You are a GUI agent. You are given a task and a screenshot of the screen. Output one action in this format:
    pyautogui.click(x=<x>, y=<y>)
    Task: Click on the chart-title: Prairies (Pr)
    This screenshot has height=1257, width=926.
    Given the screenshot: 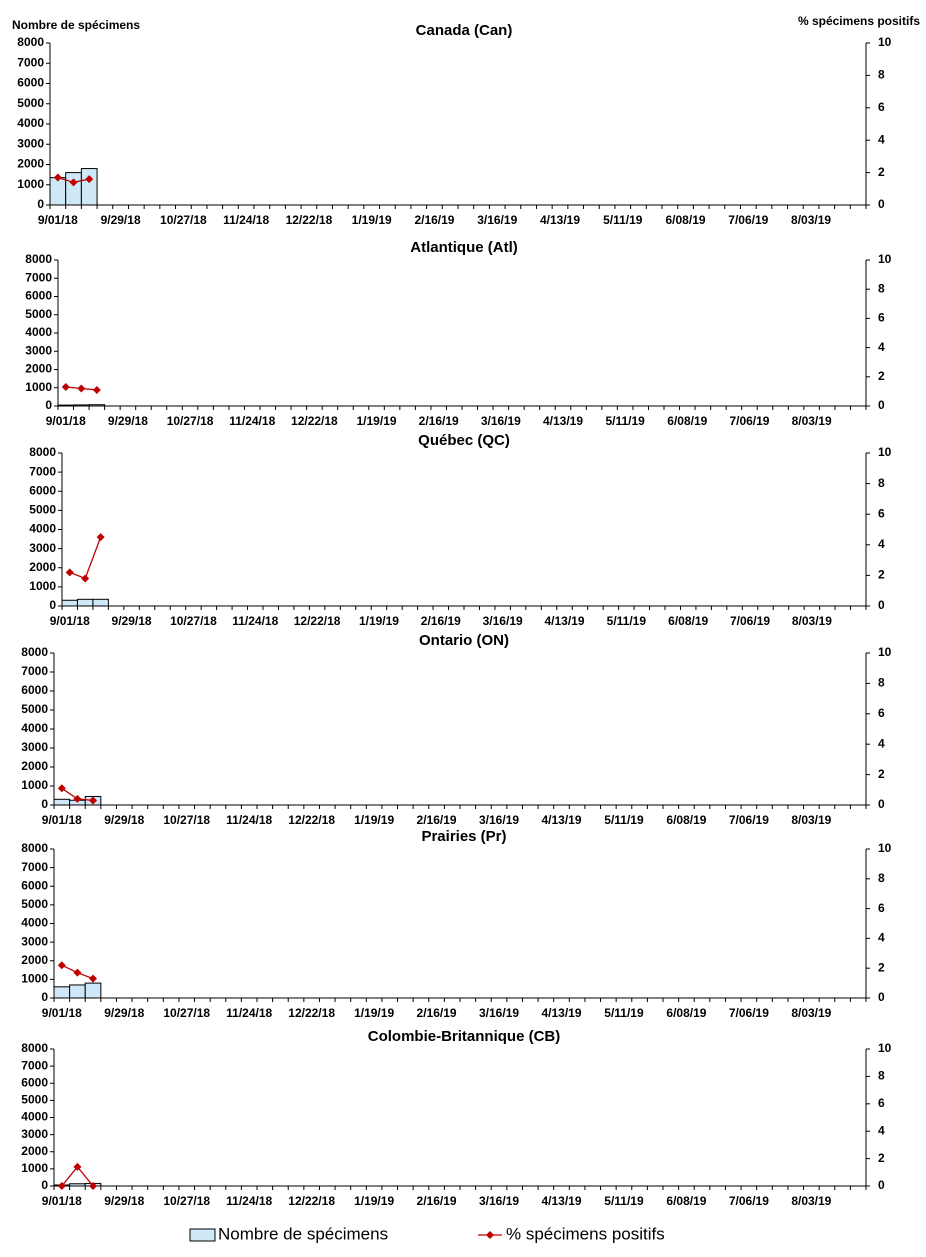 What is the action you would take?
    pyautogui.click(x=463, y=836)
    